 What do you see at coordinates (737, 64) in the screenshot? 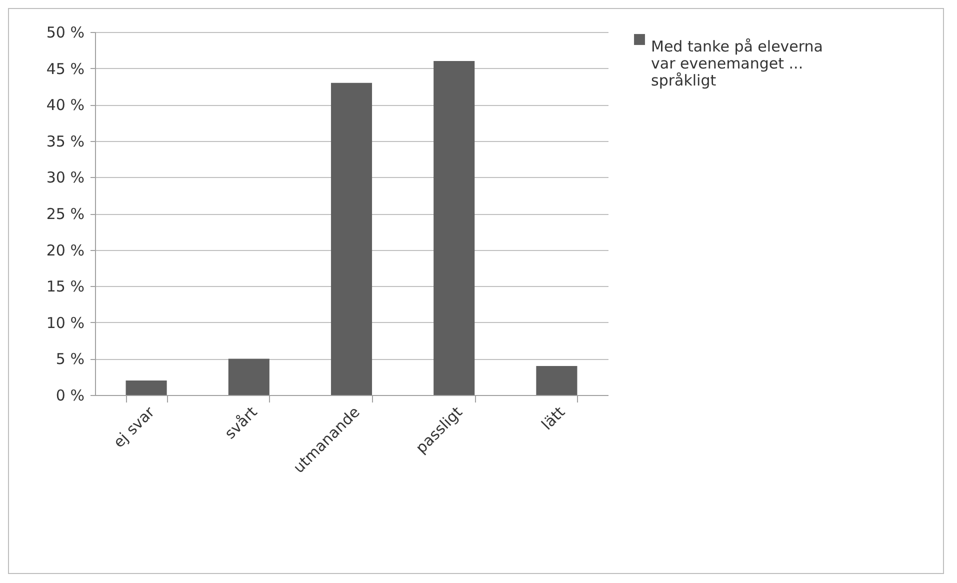
I see `legend-label: Med tanke på eleverna var evenemanget ... språkligt` at bounding box center [737, 64].